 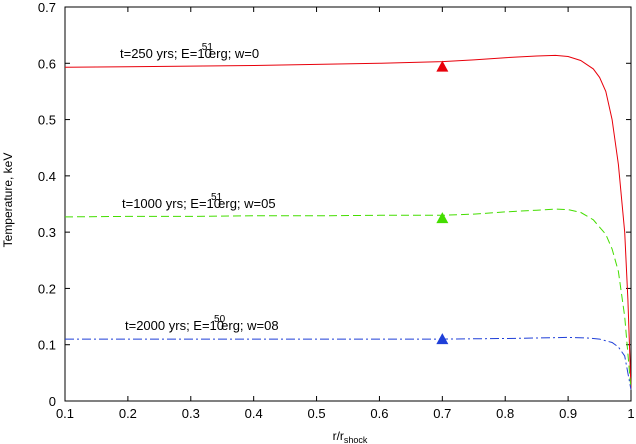 I want to click on x-axis-label-main: r/r, so click(x=338, y=436).